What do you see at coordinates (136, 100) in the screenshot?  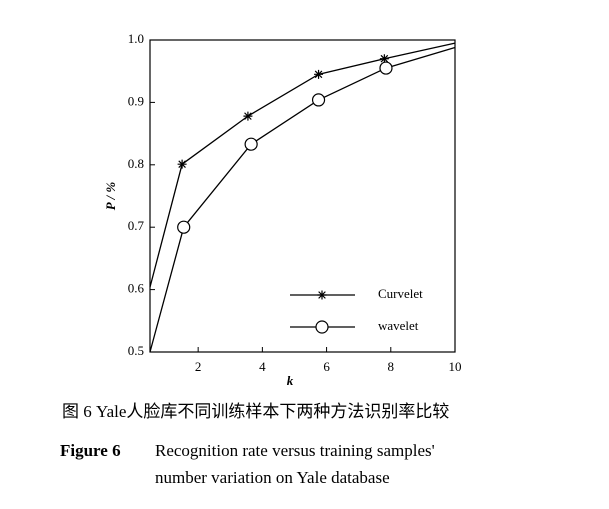 I see `y-tick-label: 0.9` at bounding box center [136, 100].